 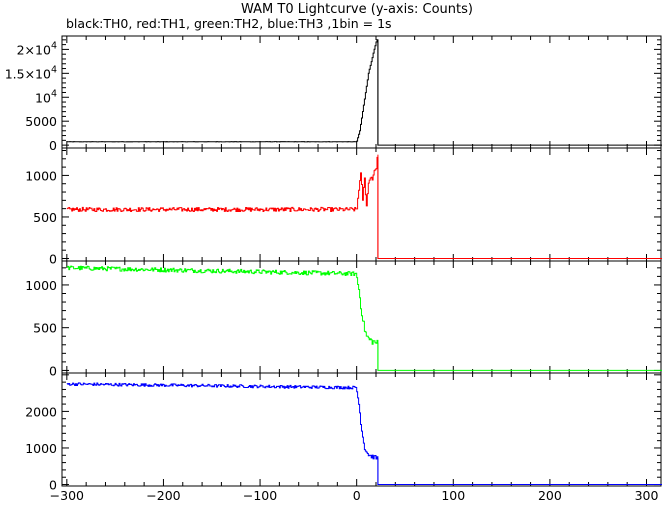 I want to click on x-tick-label: 100, so click(x=453, y=495).